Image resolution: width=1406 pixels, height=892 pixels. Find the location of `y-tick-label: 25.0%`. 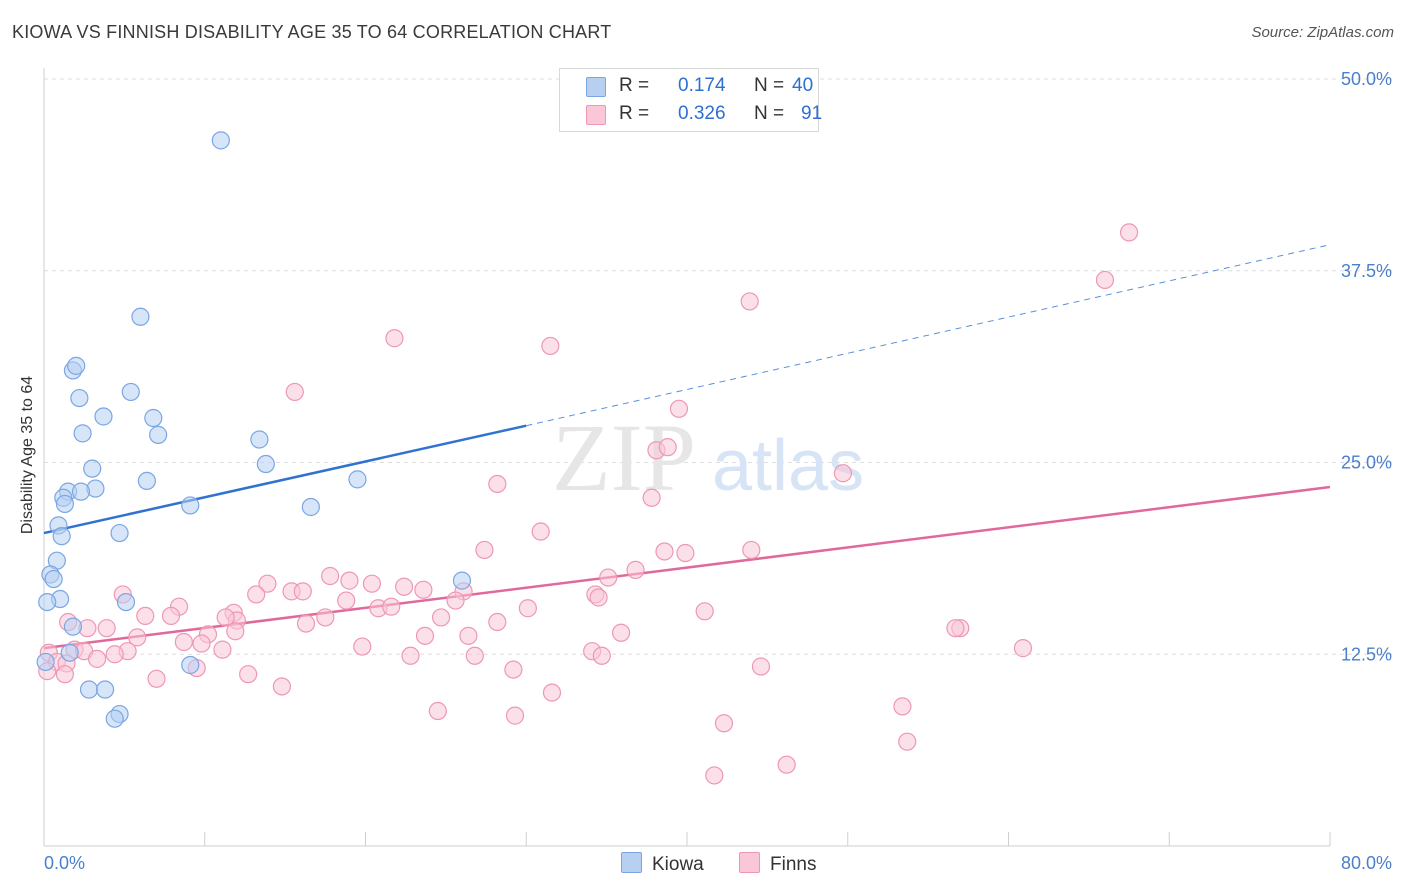

y-tick-label: 25.0% is located at coordinates (1366, 463).